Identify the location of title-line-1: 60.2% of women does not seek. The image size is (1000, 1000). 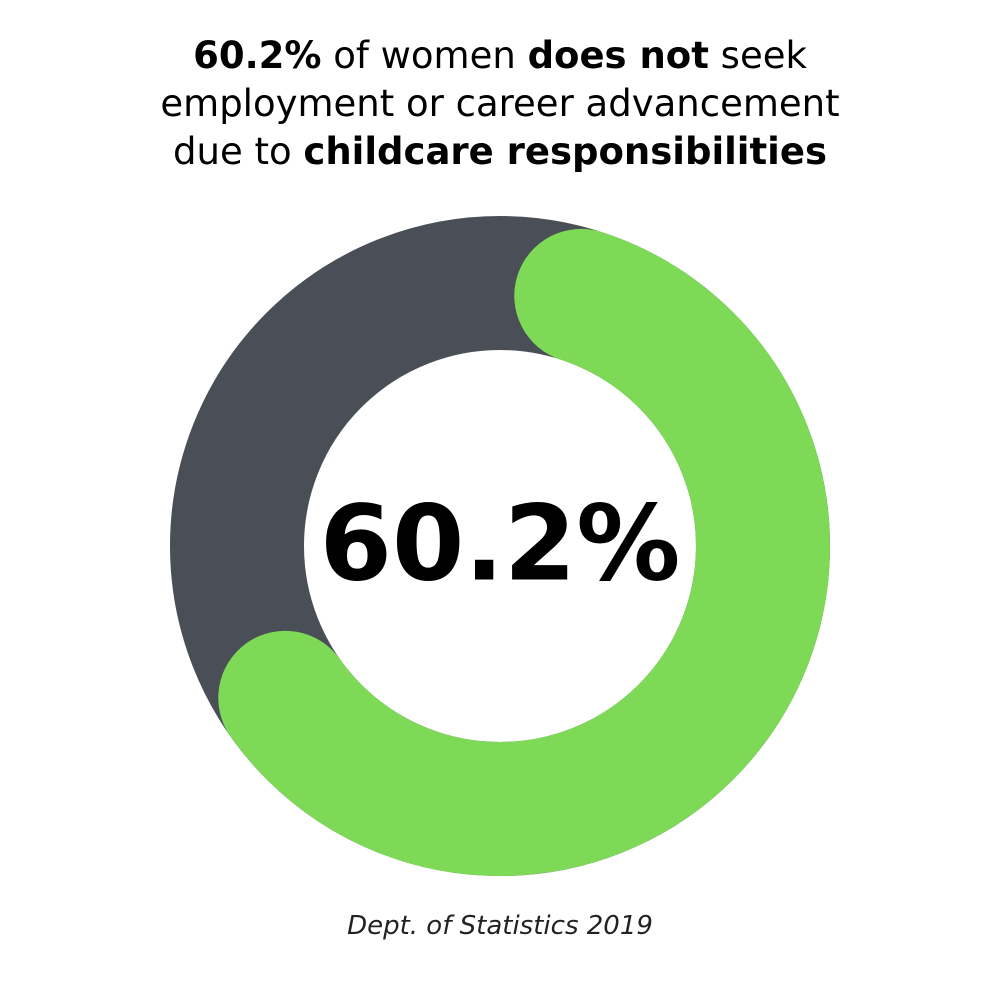
(500, 56).